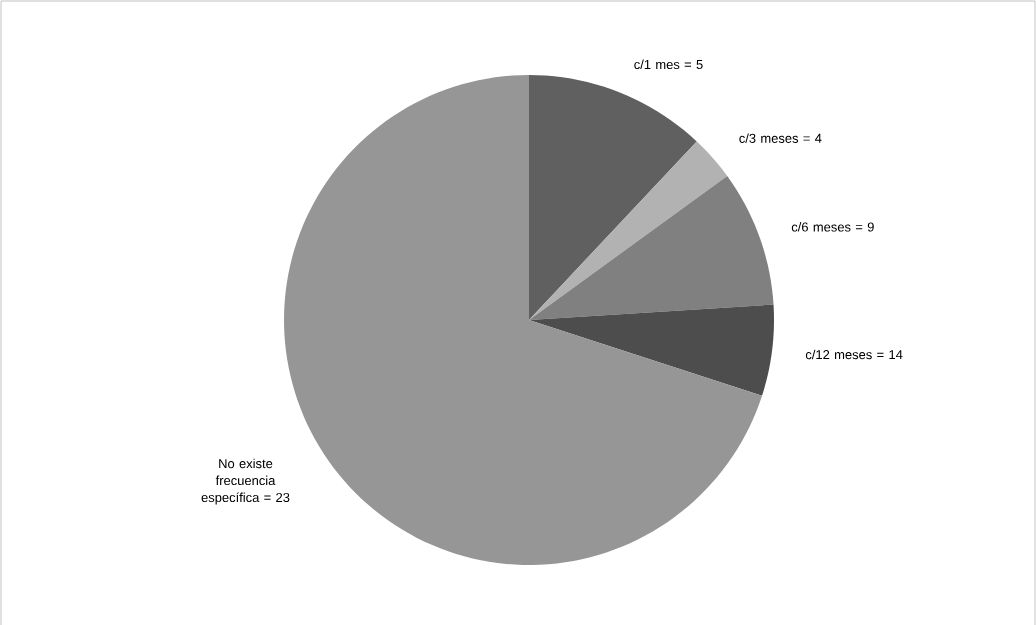 The width and height of the screenshot is (1036, 625). Describe the element at coordinates (854, 354) in the screenshot. I see `slice-label: c/12 meses = 14` at that location.